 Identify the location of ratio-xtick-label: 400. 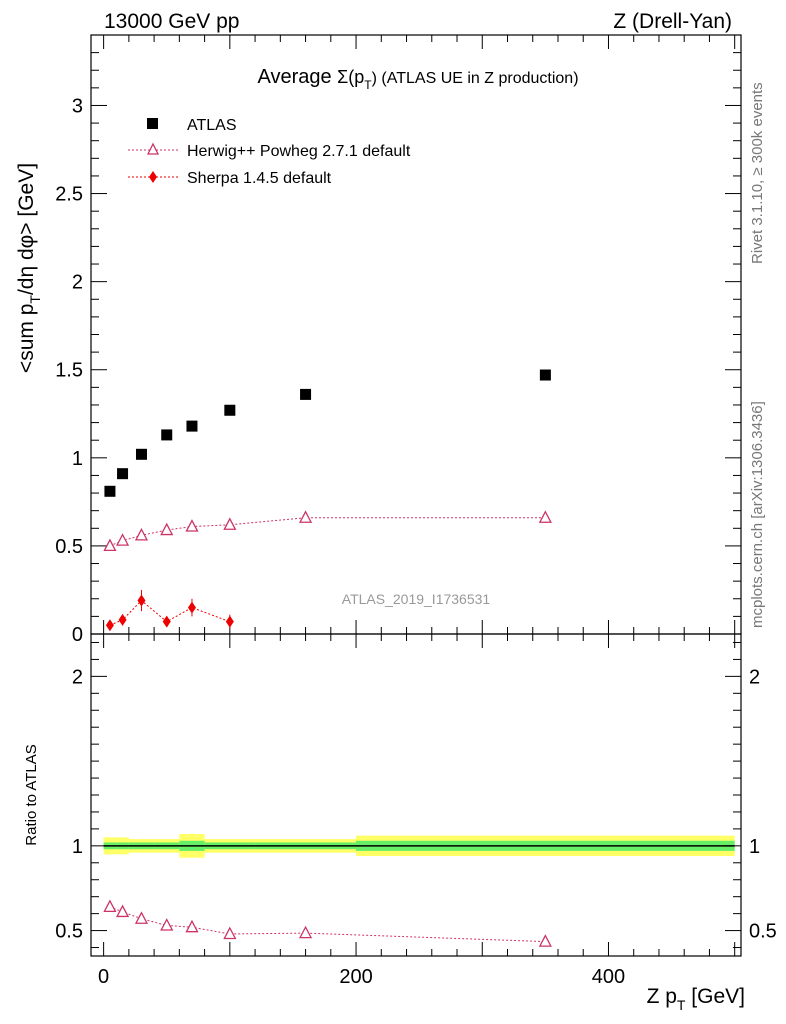
(608, 977).